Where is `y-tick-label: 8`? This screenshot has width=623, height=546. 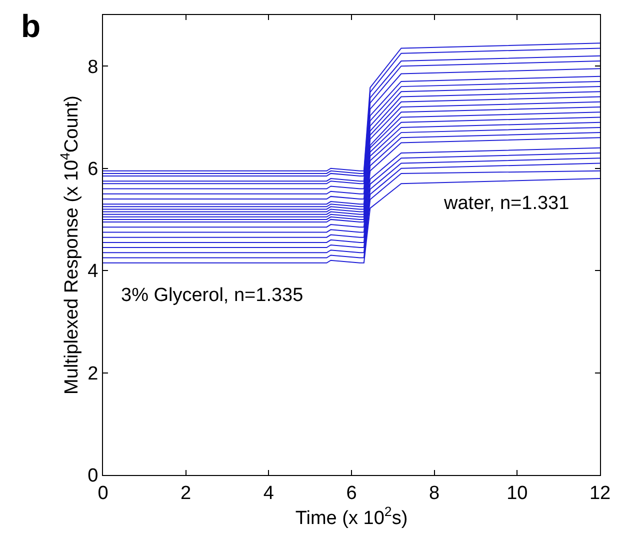
y-tick-label: 8 is located at coordinates (93, 67).